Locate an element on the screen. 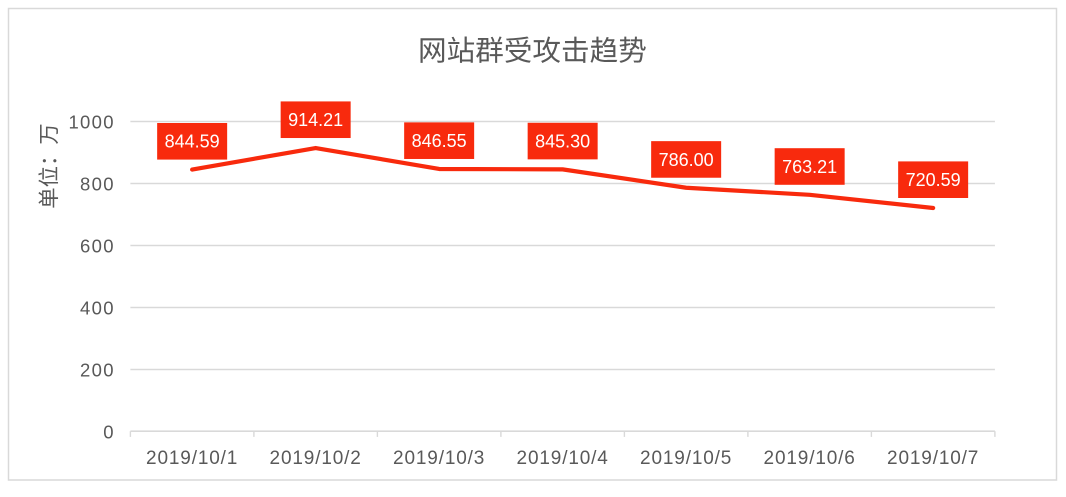 The width and height of the screenshot is (1066, 497). svg-text: 1000 is located at coordinates (91, 122).